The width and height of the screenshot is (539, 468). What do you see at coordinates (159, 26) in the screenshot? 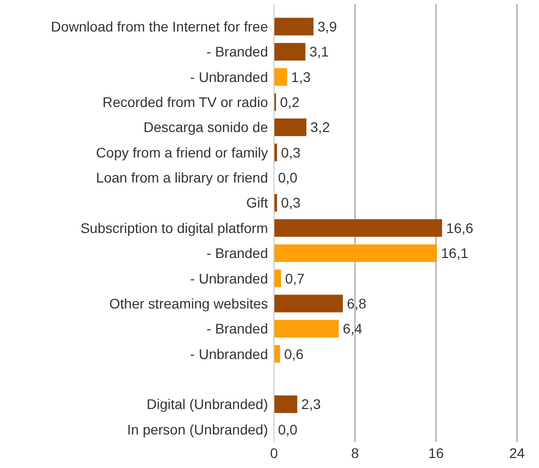
I see `y-tick-label: Download from the Internet for free` at bounding box center [159, 26].